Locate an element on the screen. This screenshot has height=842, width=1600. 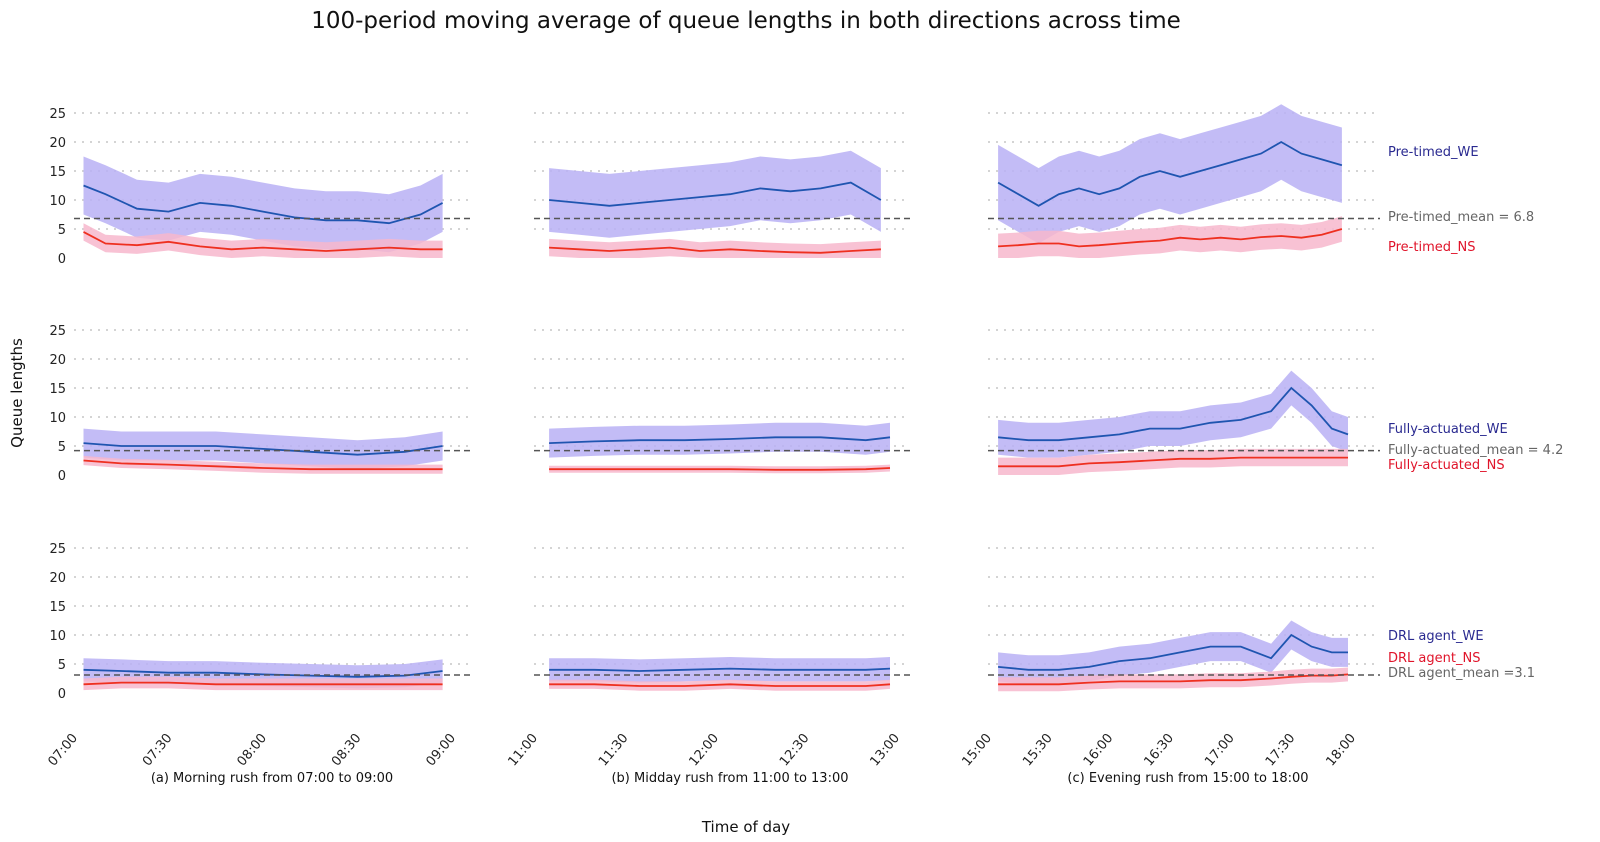
ns-series-label: Pre-timed_NS is located at coordinates (1431, 247).